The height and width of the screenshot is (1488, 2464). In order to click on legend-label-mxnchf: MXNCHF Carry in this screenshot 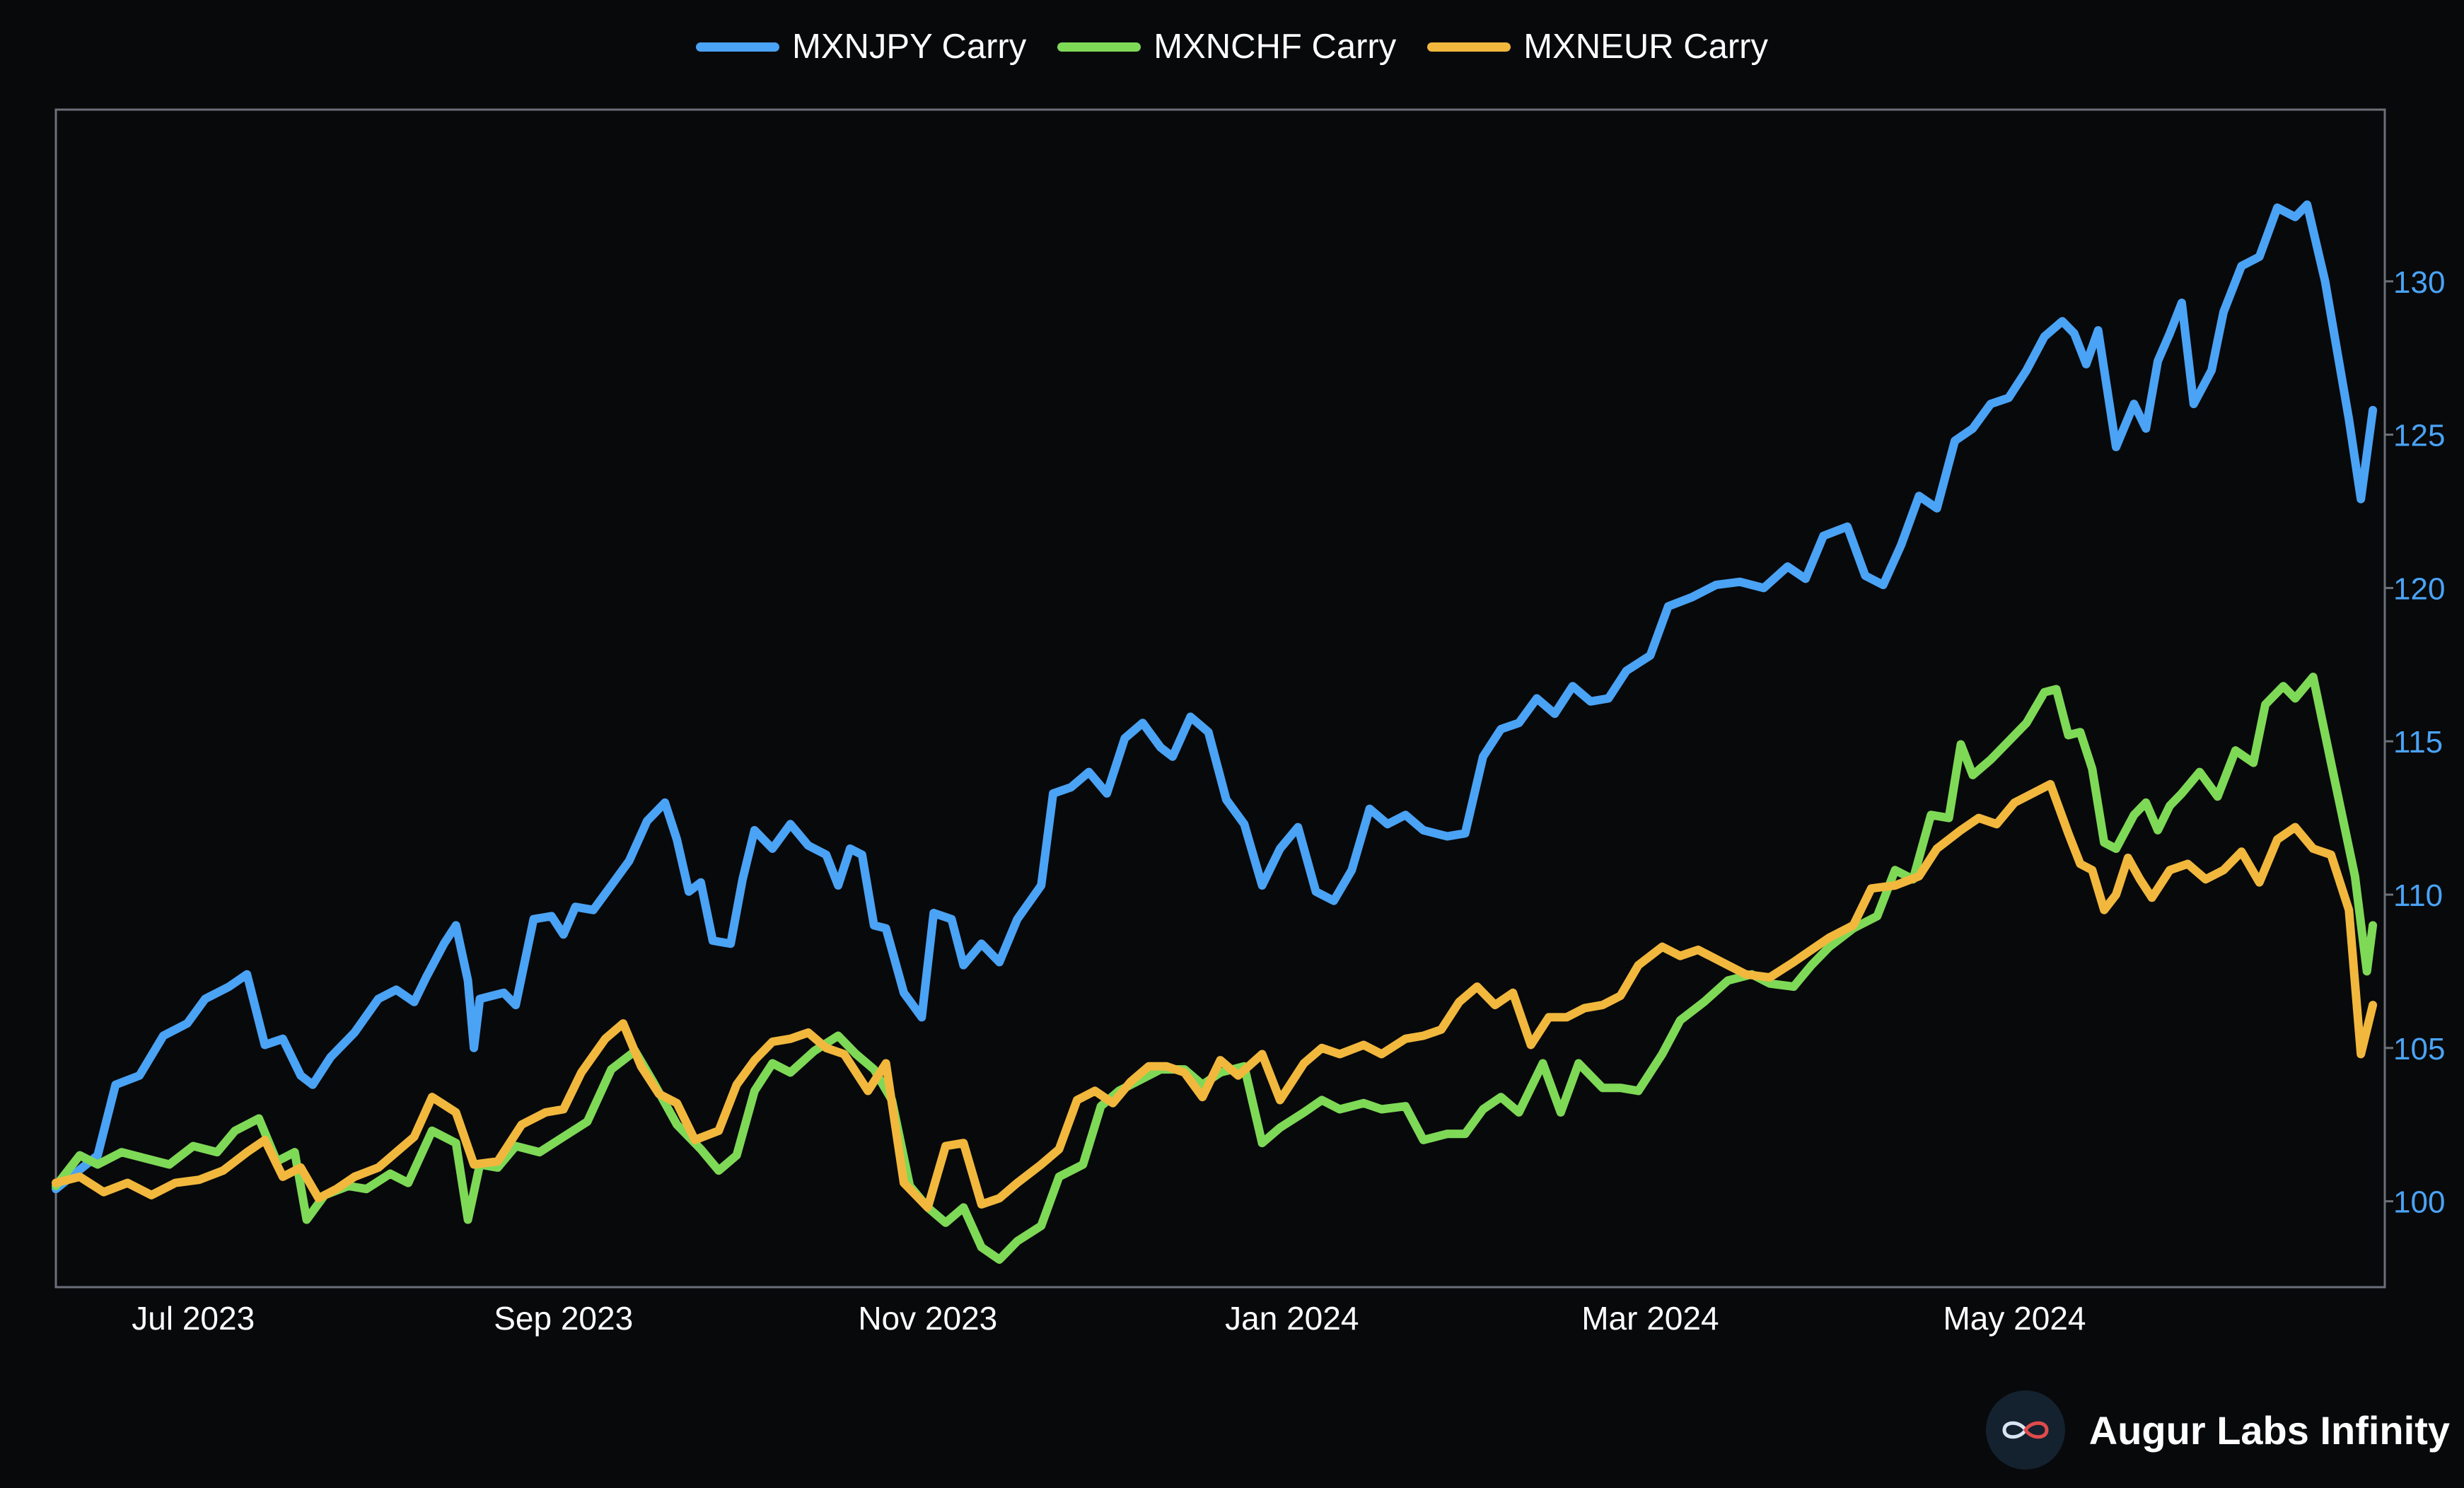, I will do `click(1275, 47)`.